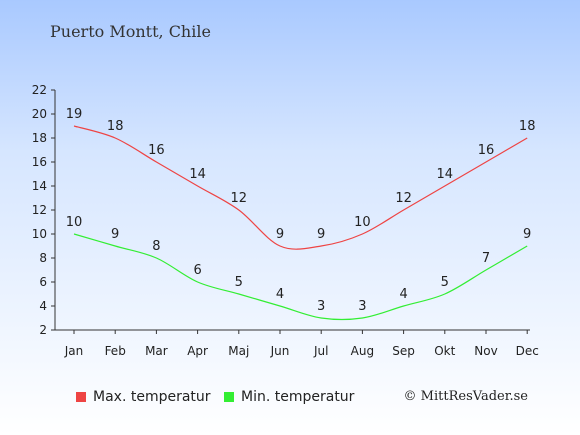 The height and width of the screenshot is (435, 580). What do you see at coordinates (403, 351) in the screenshot?
I see `x-tick-label: Sep` at bounding box center [403, 351].